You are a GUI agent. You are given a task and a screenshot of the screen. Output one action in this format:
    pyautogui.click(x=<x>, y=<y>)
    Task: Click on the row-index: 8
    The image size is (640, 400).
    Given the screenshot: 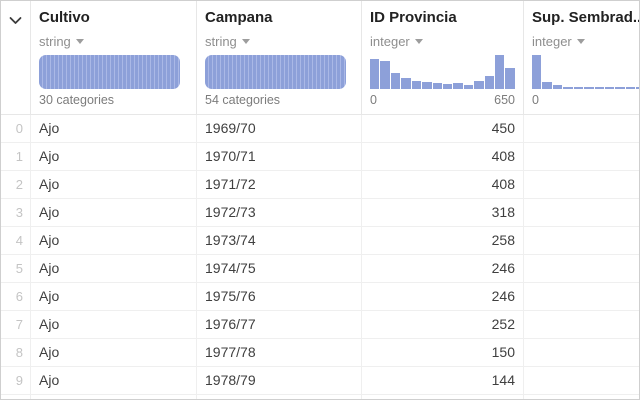 What is the action you would take?
    pyautogui.click(x=16, y=352)
    